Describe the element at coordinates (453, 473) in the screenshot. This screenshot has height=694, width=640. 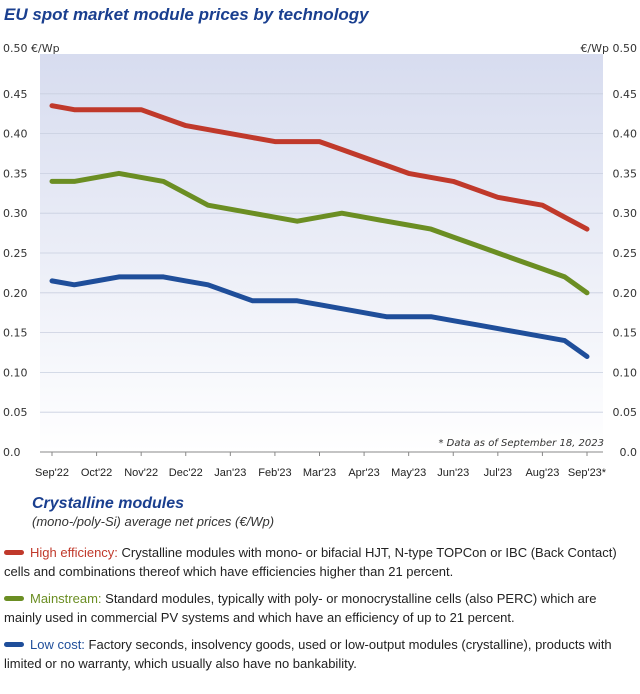
I see `x-tick-label: Jun'23` at that location.